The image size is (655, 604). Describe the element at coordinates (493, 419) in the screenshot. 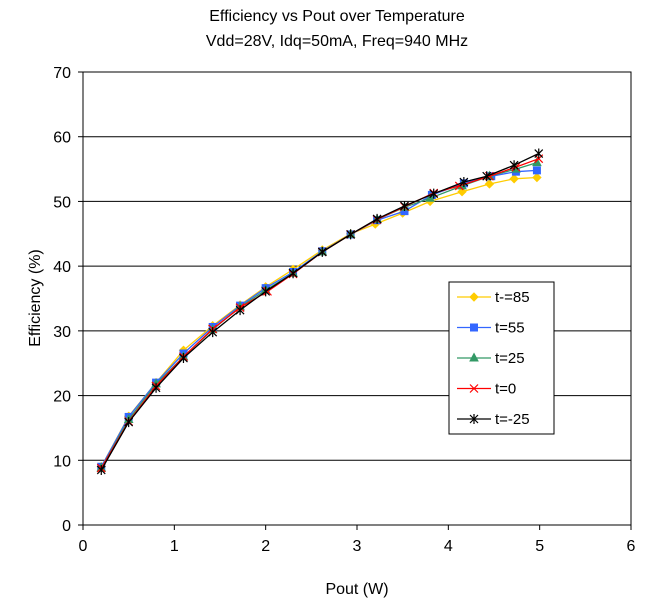

I see `legend-entry: t=-25` at that location.